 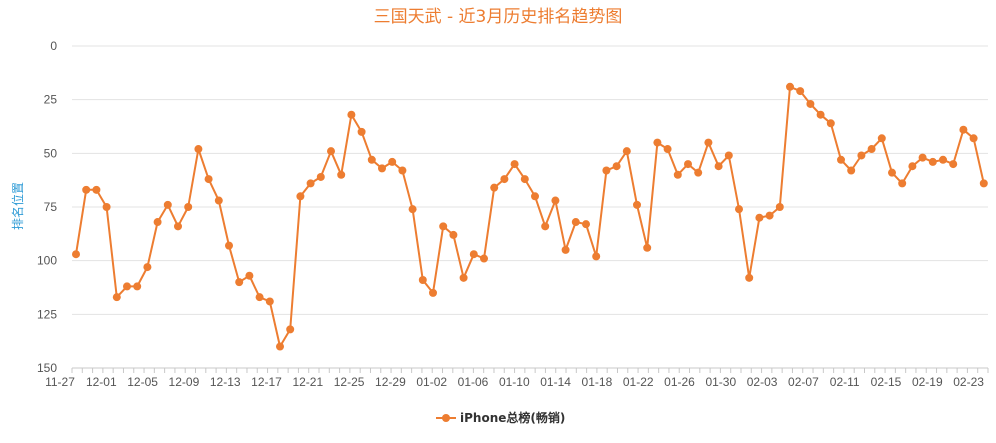 I want to click on legend-label: iPhone总榜(畅销), so click(x=512, y=417).